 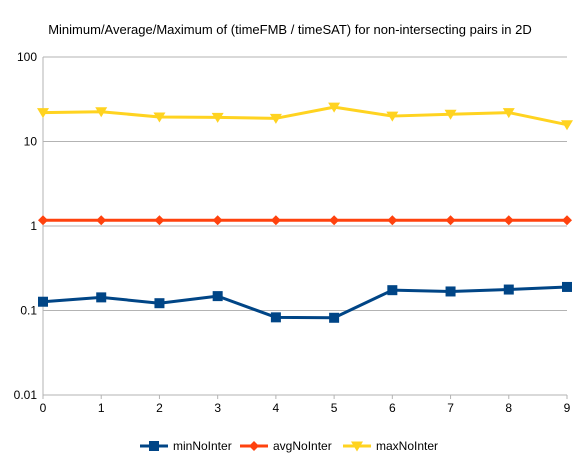 What do you see at coordinates (407, 446) in the screenshot?
I see `legend-label: maxNoInter` at bounding box center [407, 446].